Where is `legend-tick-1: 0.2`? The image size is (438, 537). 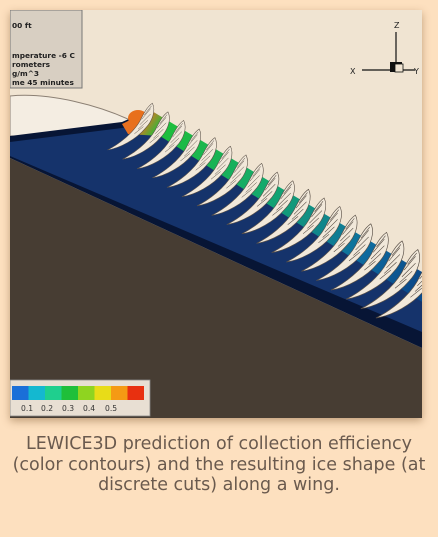 legend-tick-1: 0.2 is located at coordinates (47, 408).